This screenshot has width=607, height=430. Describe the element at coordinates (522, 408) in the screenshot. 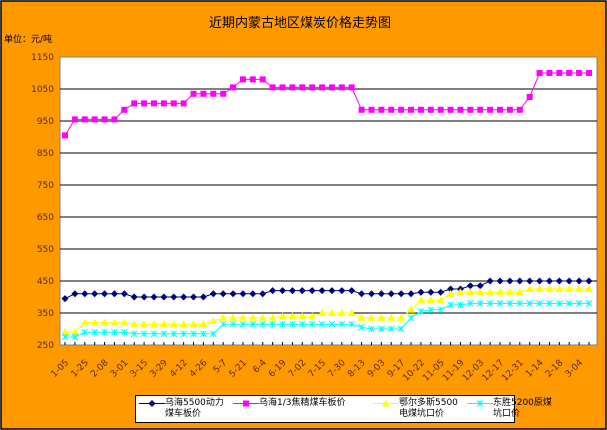

I see `legend-label: 东胜5200原煤坑口价` at that location.